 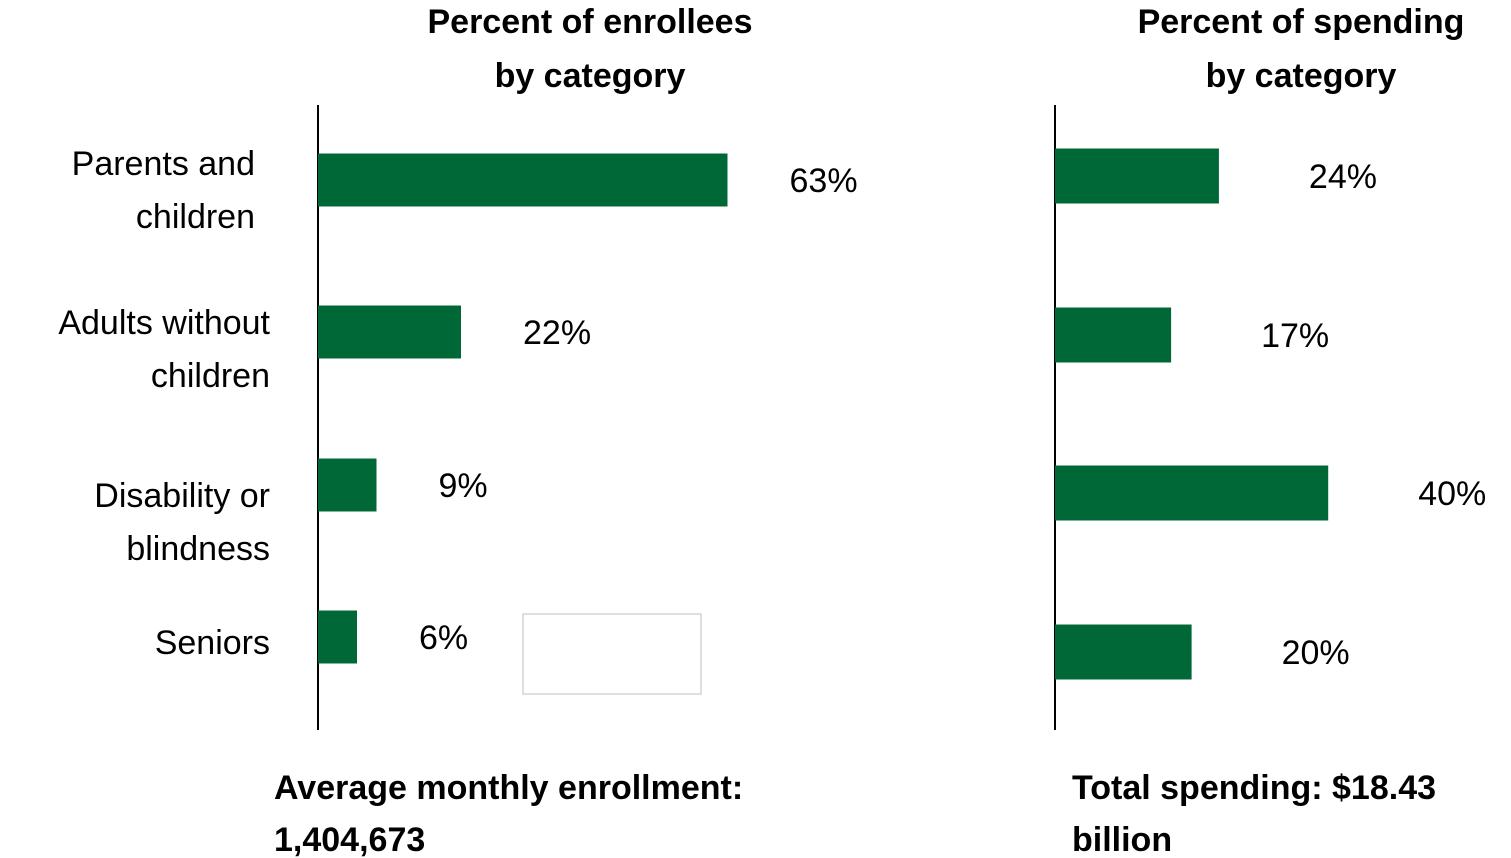 I want to click on enrollees-value-label-3: 9%, so click(x=463, y=486).